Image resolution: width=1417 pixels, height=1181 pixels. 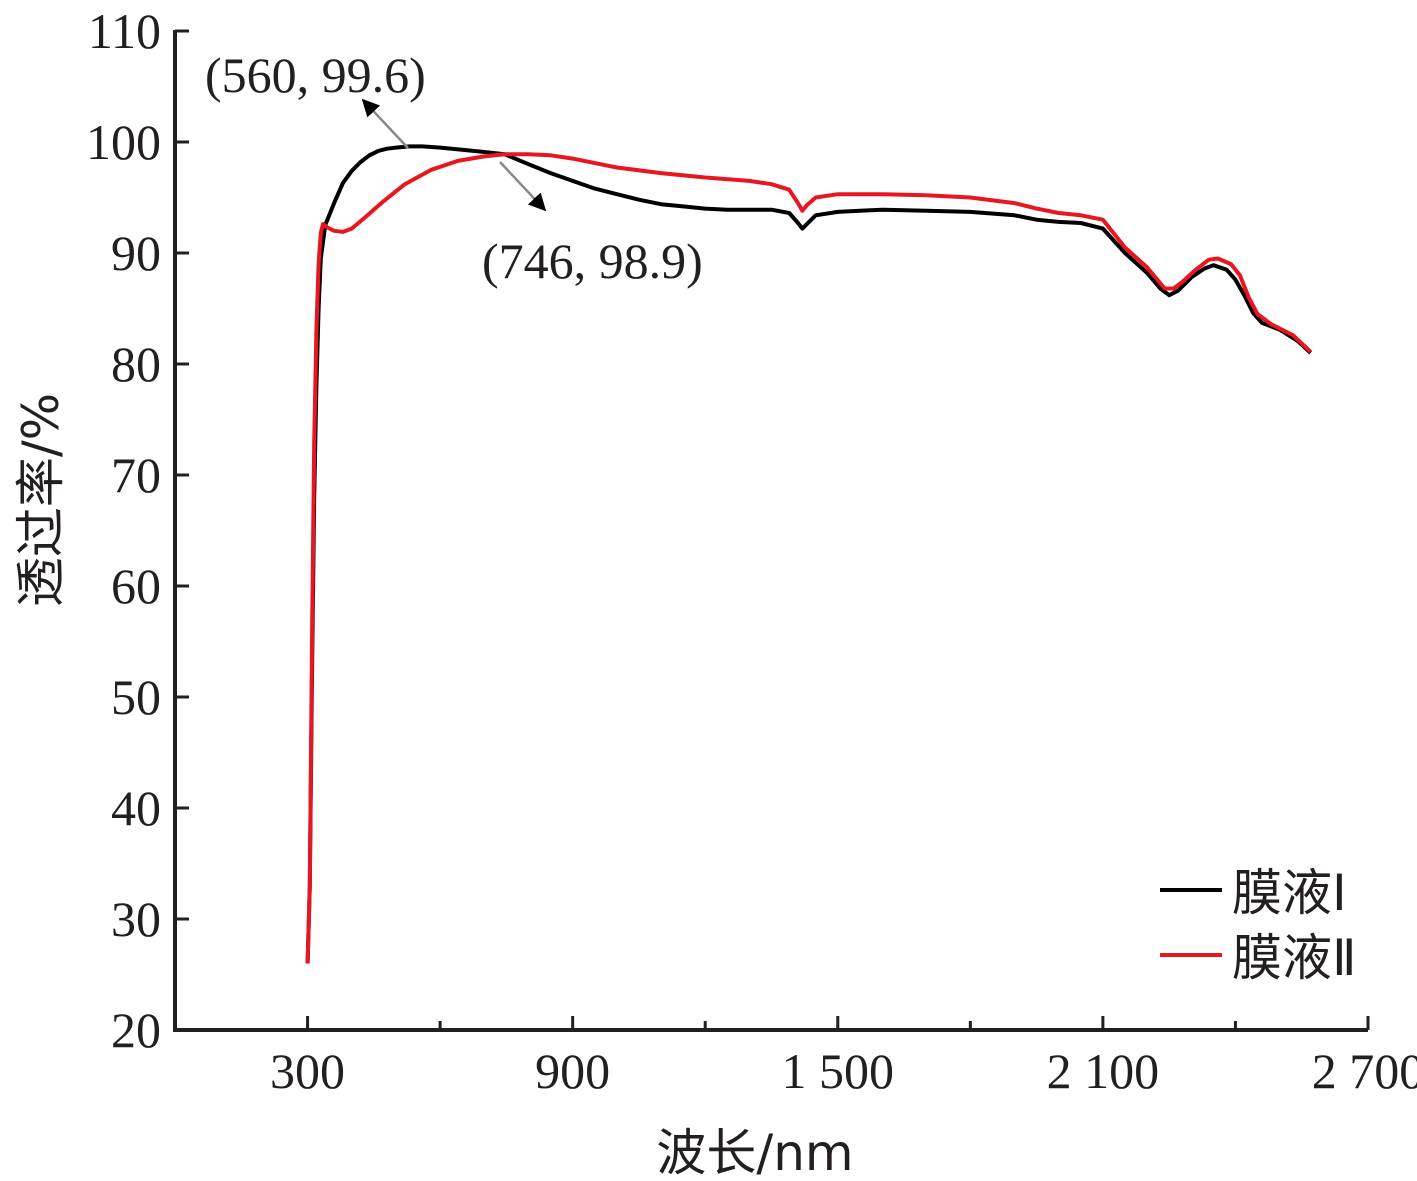 What do you see at coordinates (136, 1030) in the screenshot?
I see `y-tick-label: 20` at bounding box center [136, 1030].